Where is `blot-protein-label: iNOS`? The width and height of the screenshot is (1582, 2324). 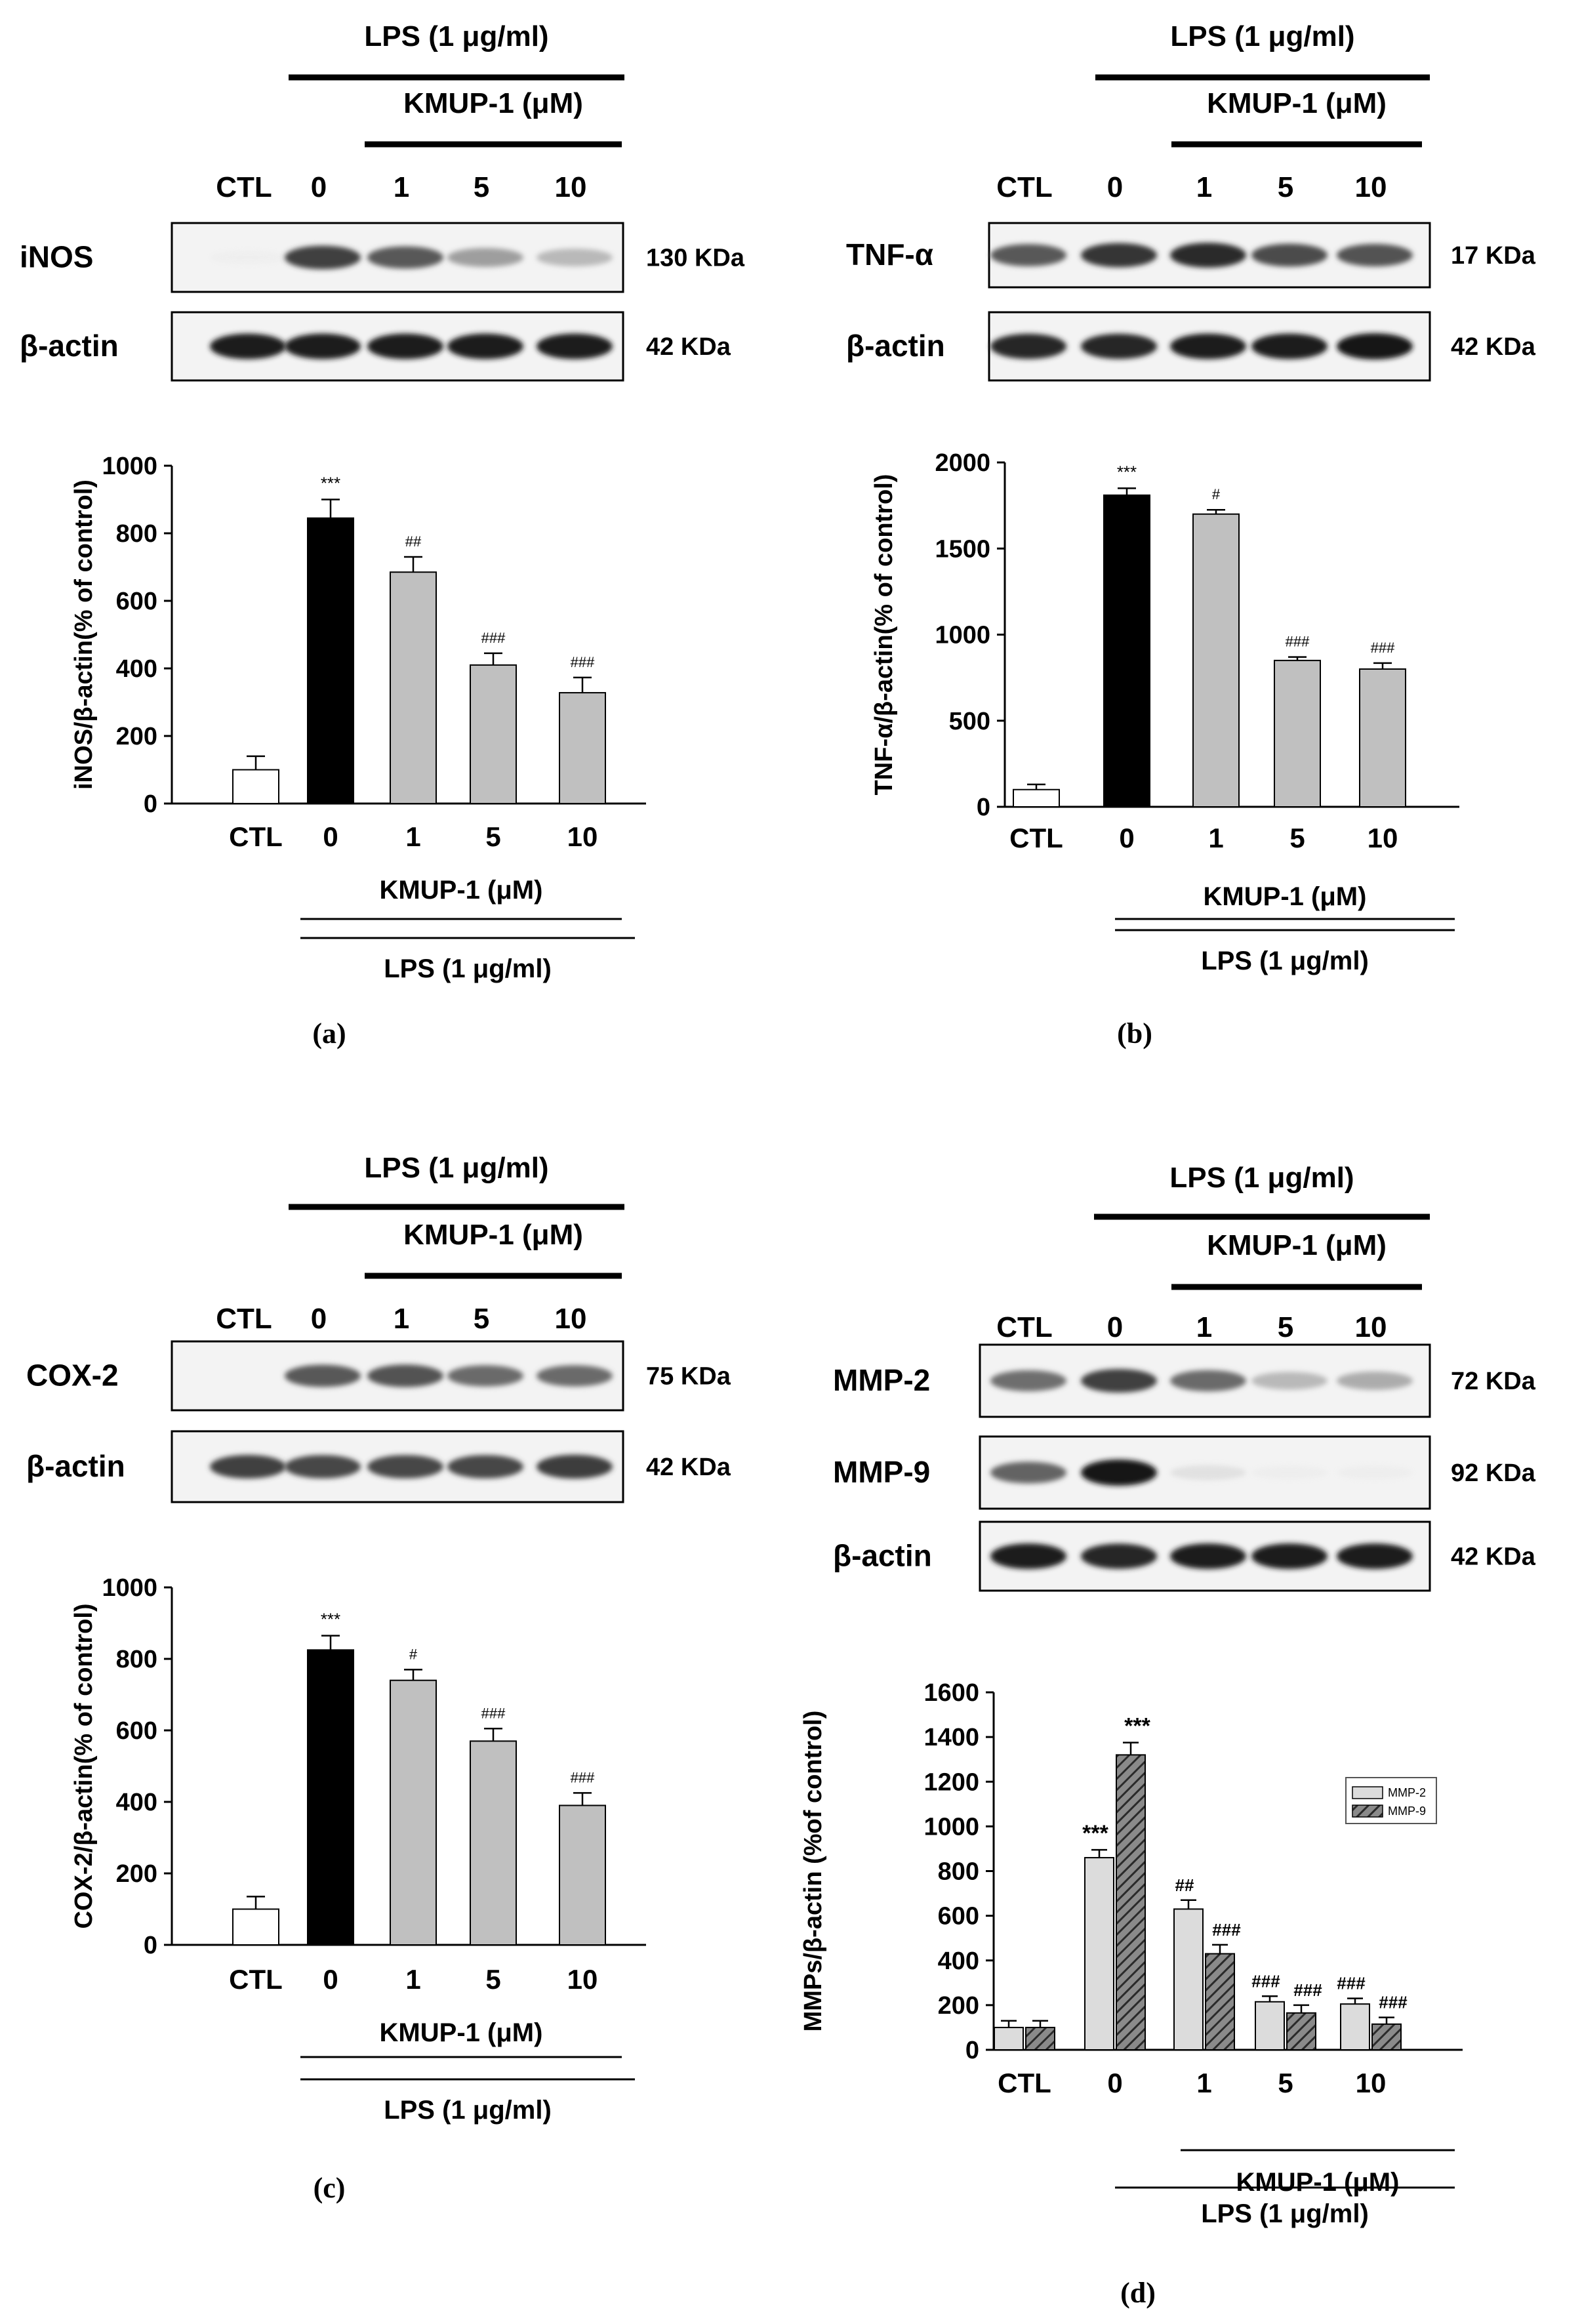 blot-protein-label: iNOS is located at coordinates (56, 257).